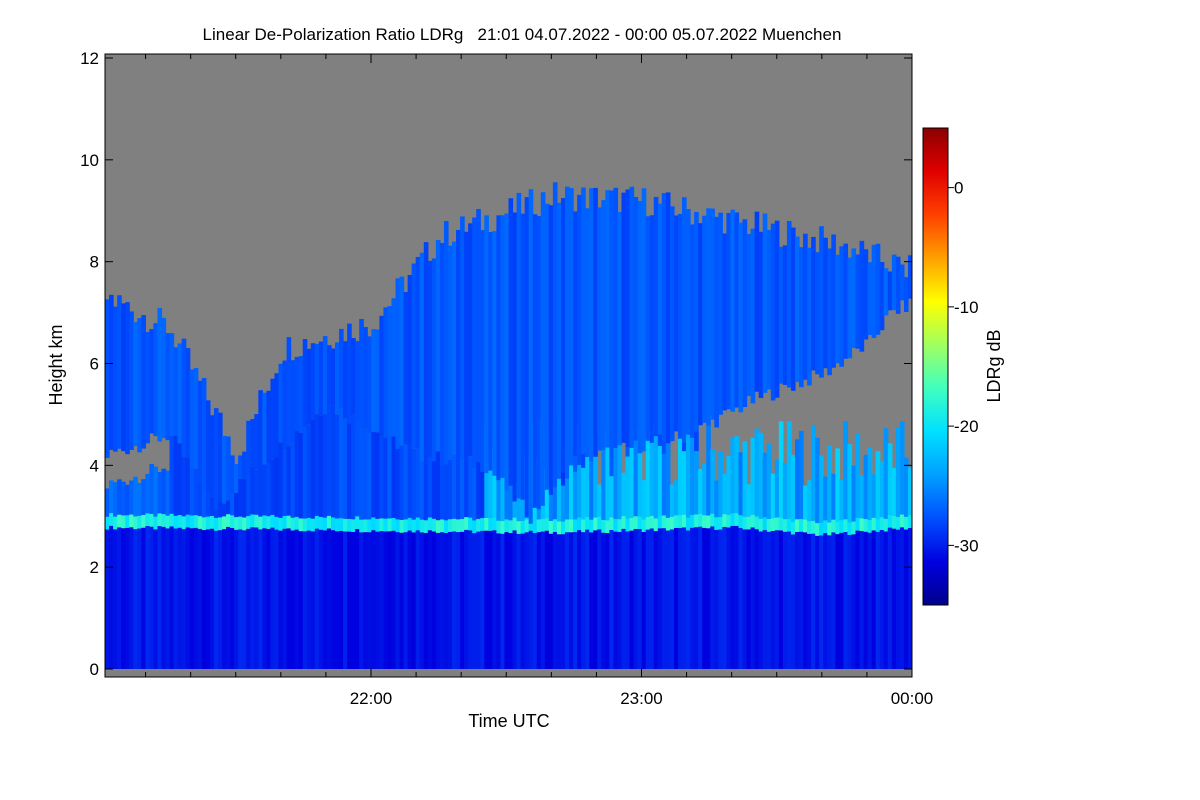  What do you see at coordinates (935, 366) in the screenshot?
I see `colorbar-gradient` at bounding box center [935, 366].